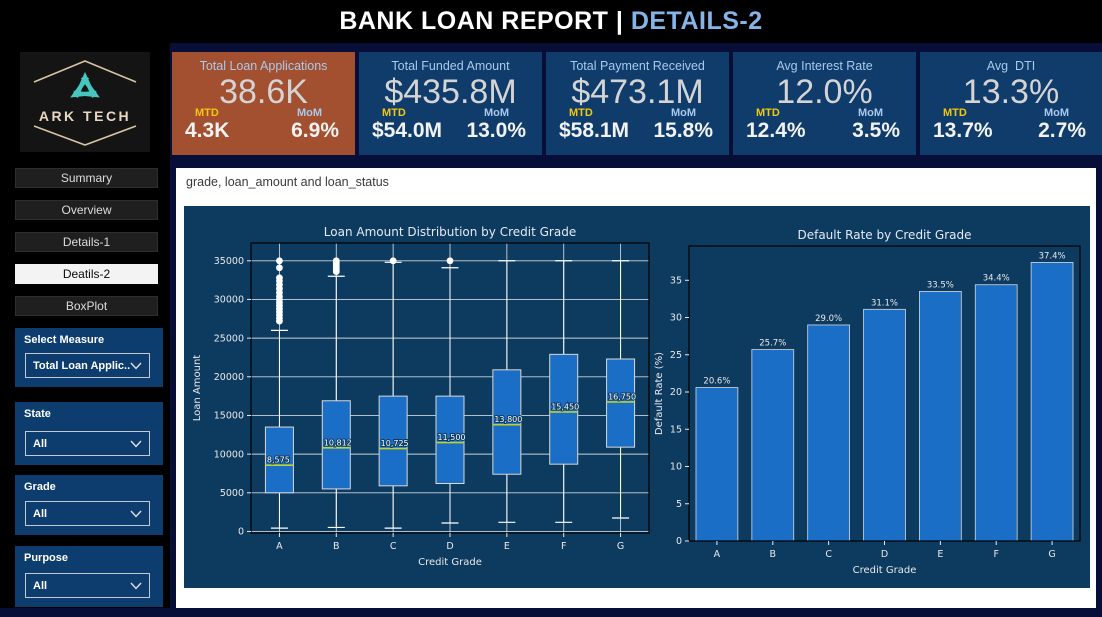 The image size is (1102, 617). What do you see at coordinates (717, 464) in the screenshot?
I see `bar-A` at bounding box center [717, 464].